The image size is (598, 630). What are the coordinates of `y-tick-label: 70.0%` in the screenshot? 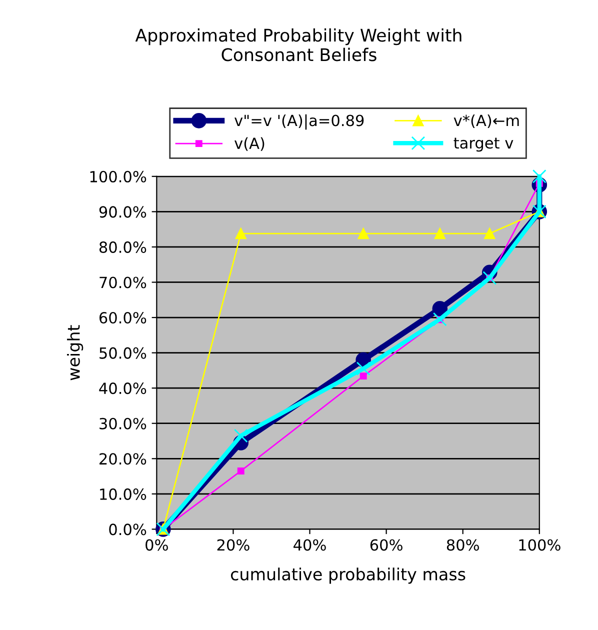 It's located at (123, 282).